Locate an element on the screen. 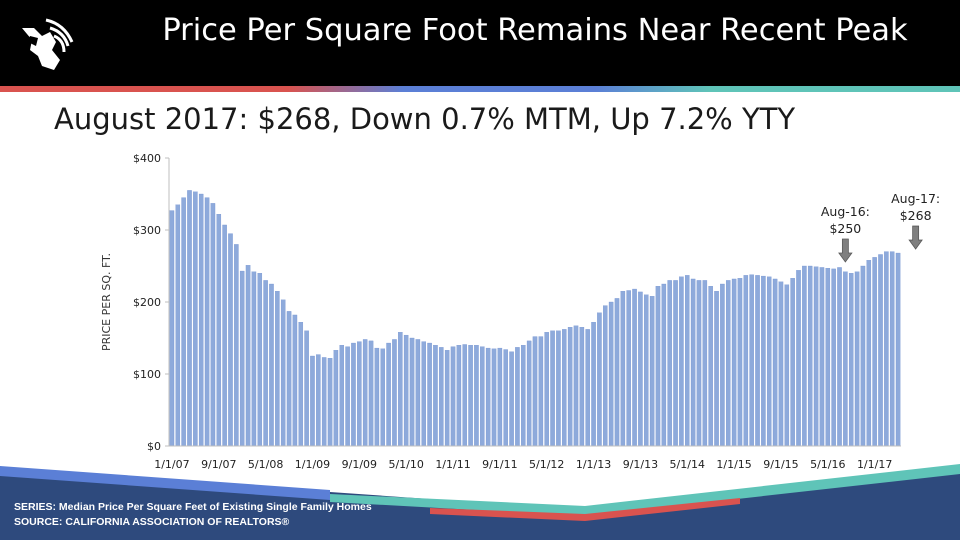 This screenshot has height=540, width=960. x-tick-label: 9/1/13 is located at coordinates (640, 464).